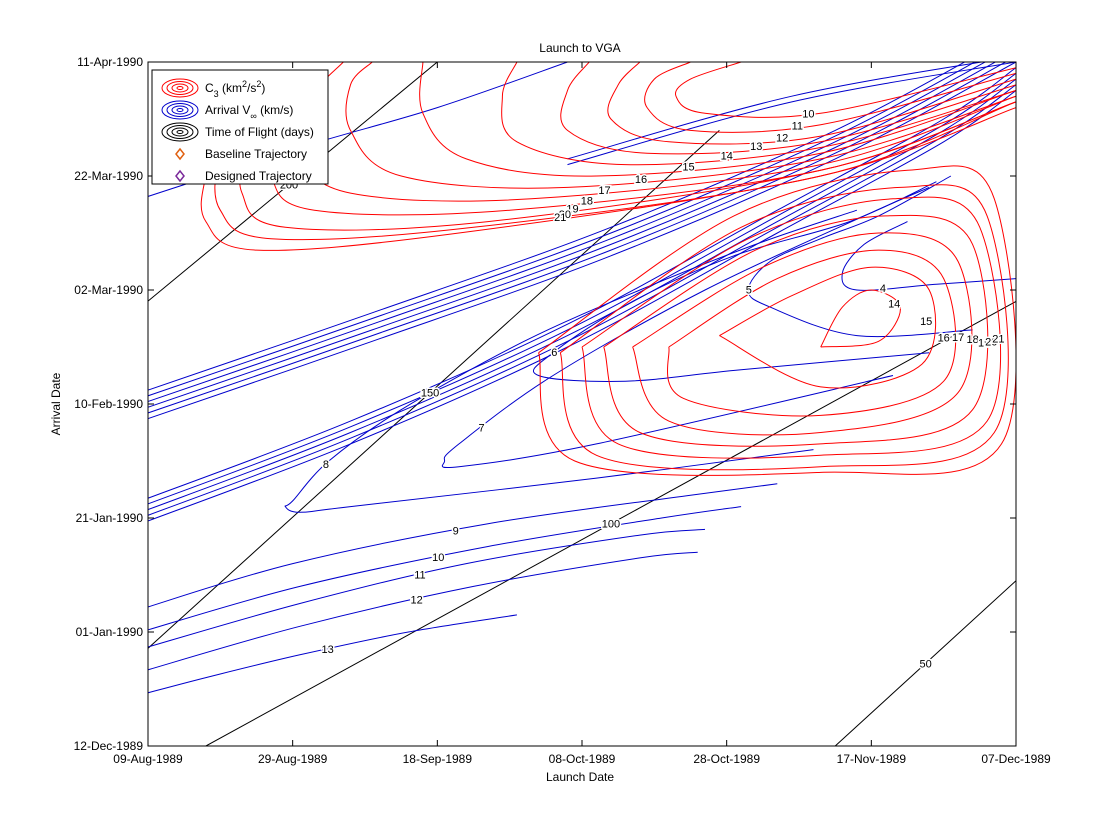 This screenshot has height=840, width=1120. What do you see at coordinates (259, 132) in the screenshot?
I see `legend-label: Time of Flight (days)` at bounding box center [259, 132].